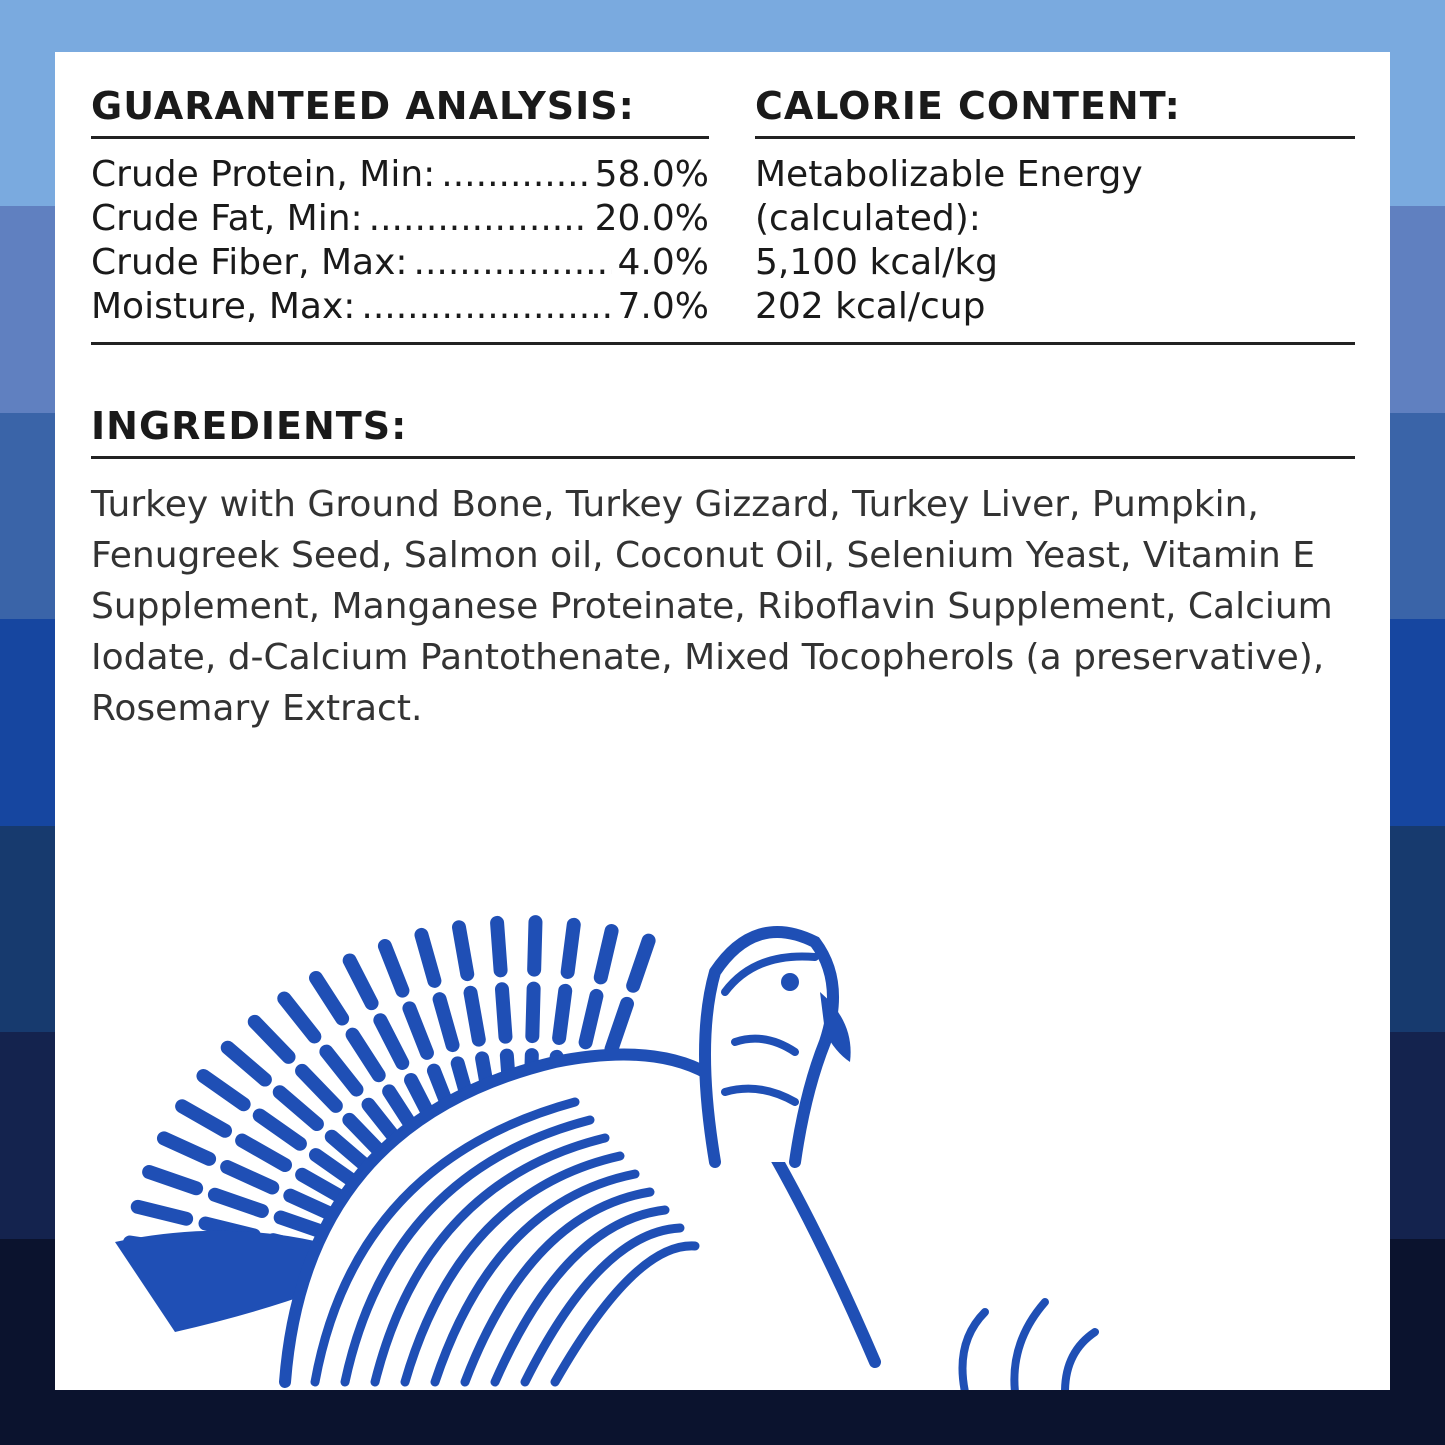  I want to click on calorie-line: 202 kcal/cup, so click(870, 306).